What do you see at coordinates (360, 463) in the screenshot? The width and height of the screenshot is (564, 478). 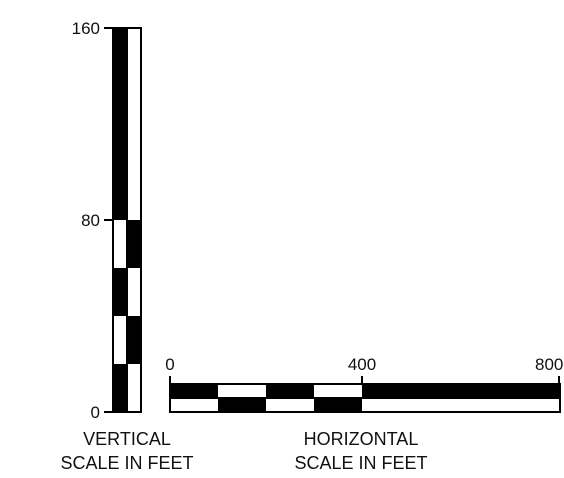 I see `horizontal-scale-caption-line2: SCALE IN FEET` at bounding box center [360, 463].